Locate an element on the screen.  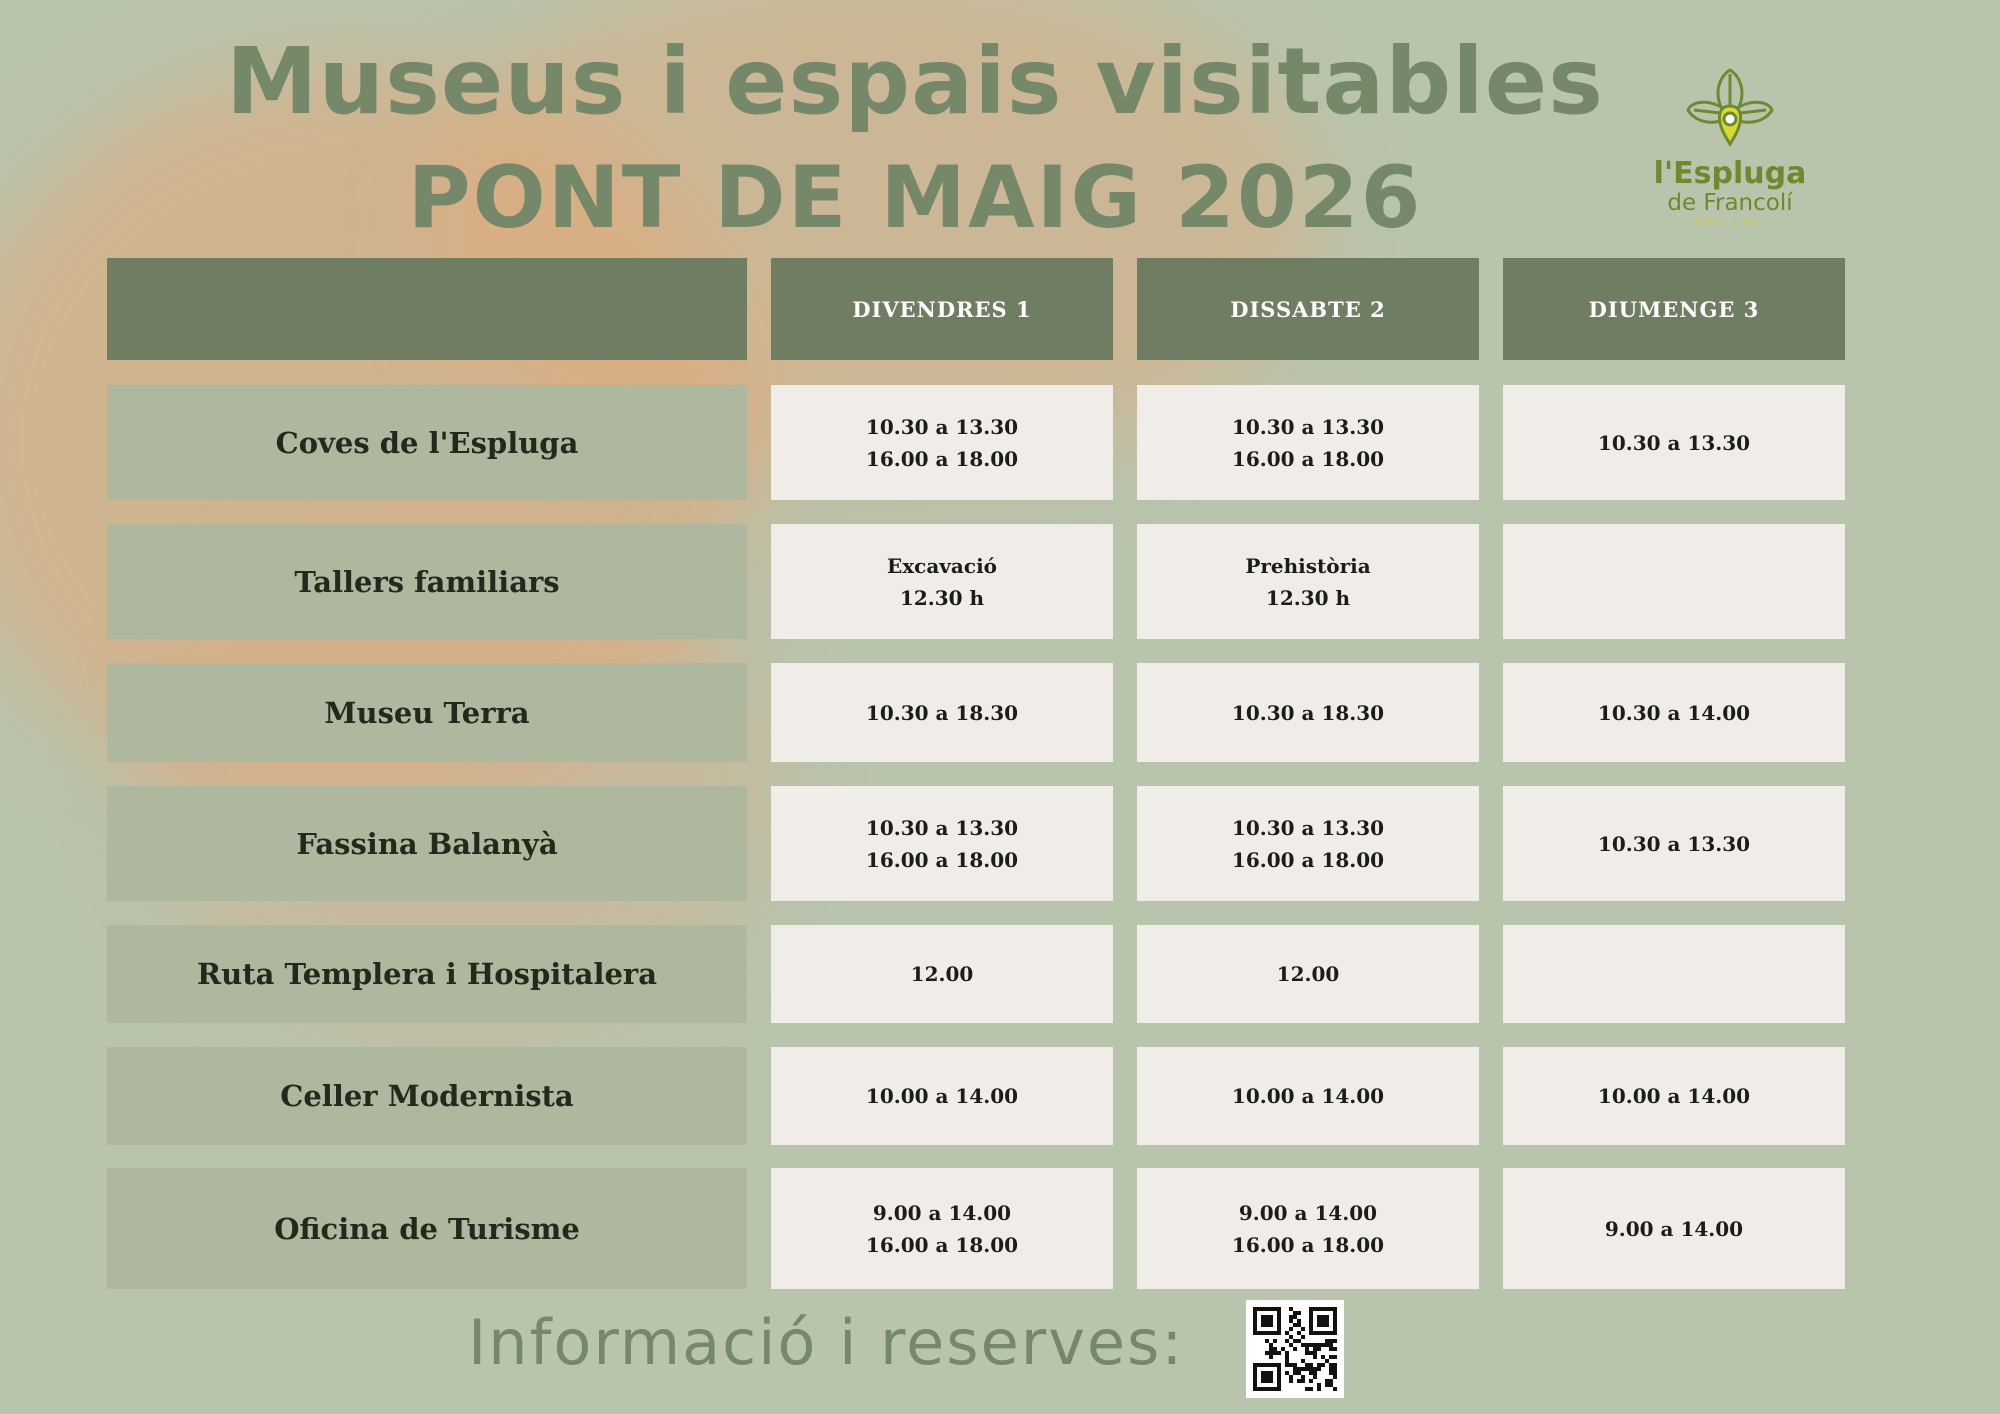
row-label: Fassina Balanyà is located at coordinates (427, 843).